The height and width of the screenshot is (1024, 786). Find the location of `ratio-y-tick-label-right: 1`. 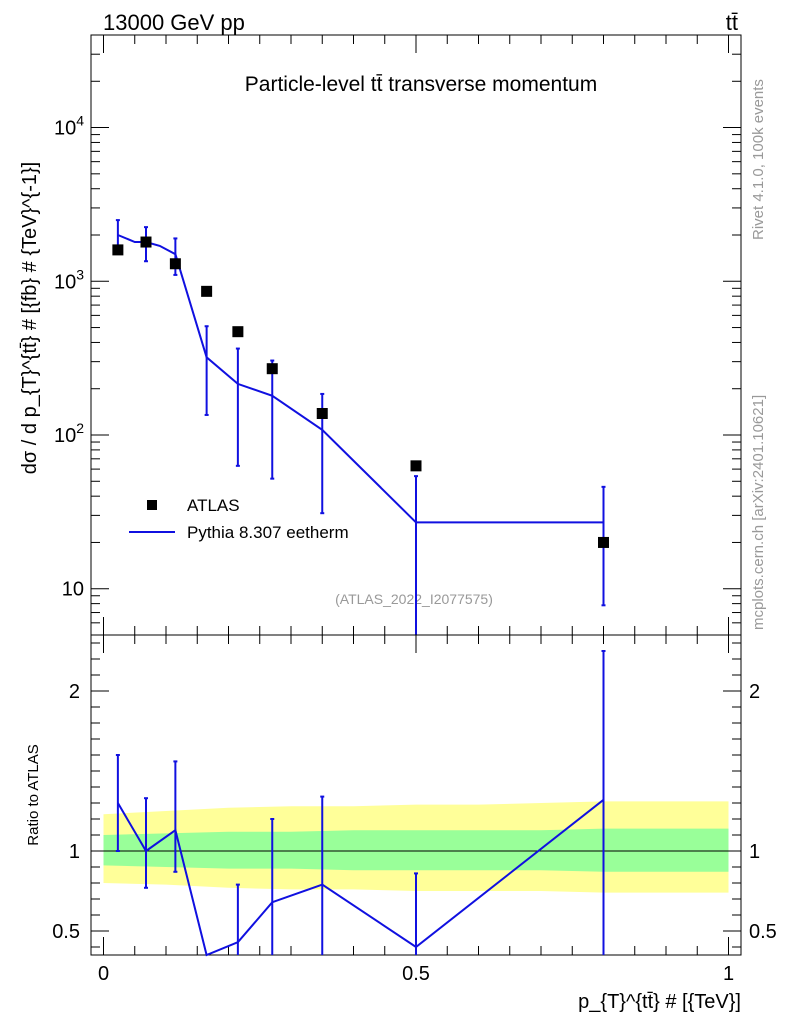

ratio-y-tick-label-right: 1 is located at coordinates (754, 852).